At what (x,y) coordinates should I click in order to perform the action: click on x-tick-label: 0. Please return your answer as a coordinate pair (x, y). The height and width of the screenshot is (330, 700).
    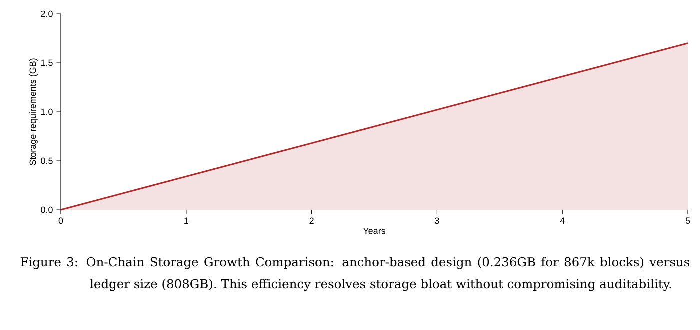
    Looking at the image, I should click on (61, 221).